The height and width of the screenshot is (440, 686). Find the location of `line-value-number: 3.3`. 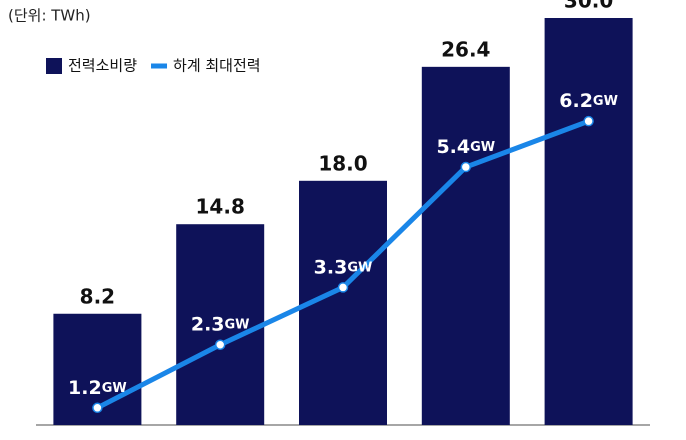

line-value-number: 3.3 is located at coordinates (331, 267).